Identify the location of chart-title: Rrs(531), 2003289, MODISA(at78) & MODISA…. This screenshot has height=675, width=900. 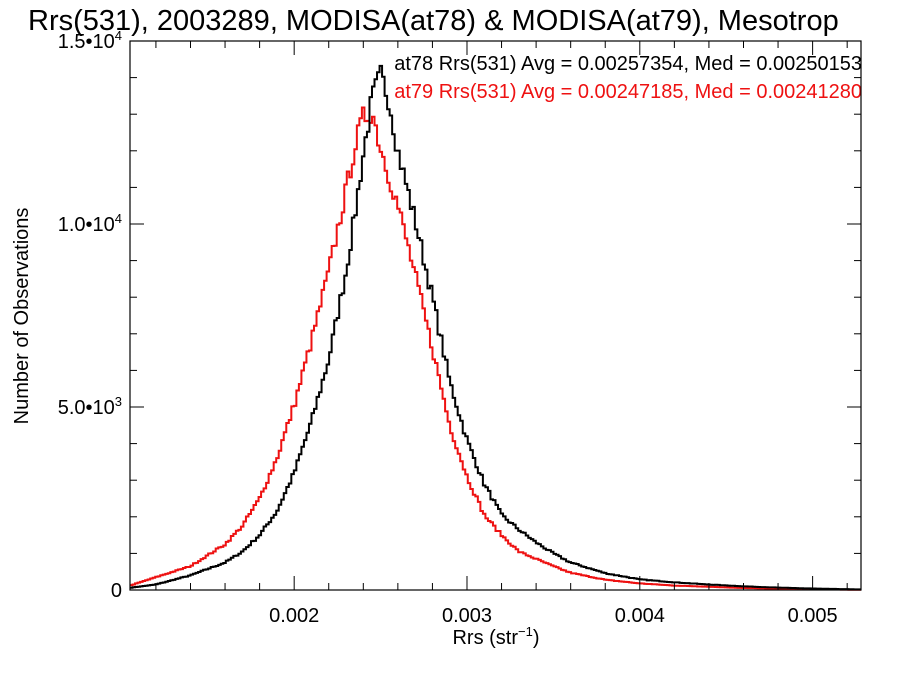
(433, 21).